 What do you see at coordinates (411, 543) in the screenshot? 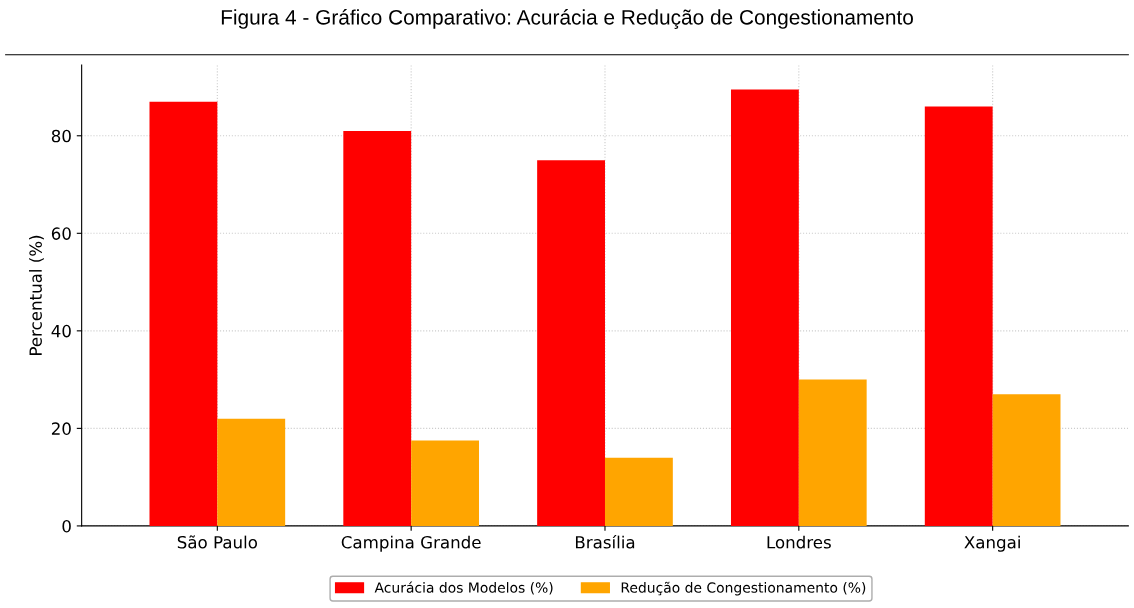
I see `x-tick-label: Campina Grande` at bounding box center [411, 543].